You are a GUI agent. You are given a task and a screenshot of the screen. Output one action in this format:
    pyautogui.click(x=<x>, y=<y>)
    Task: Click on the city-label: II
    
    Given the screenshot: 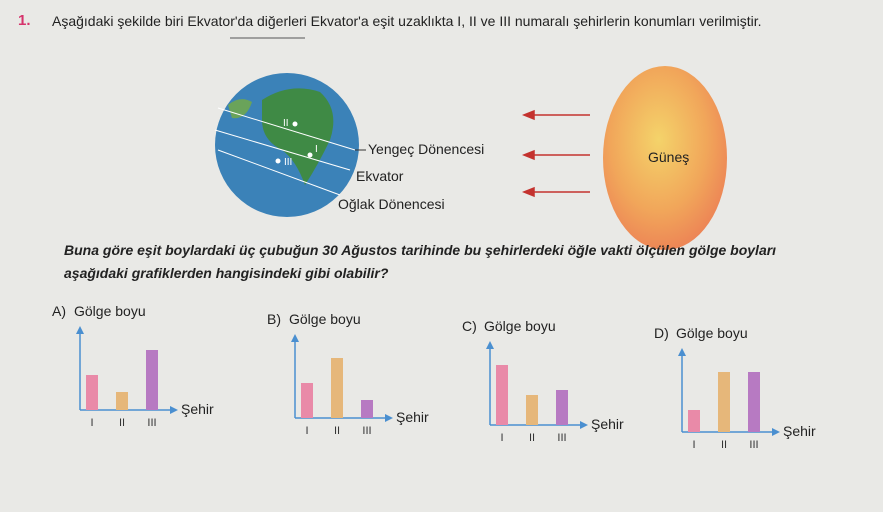 What is the action you would take?
    pyautogui.click(x=286, y=123)
    